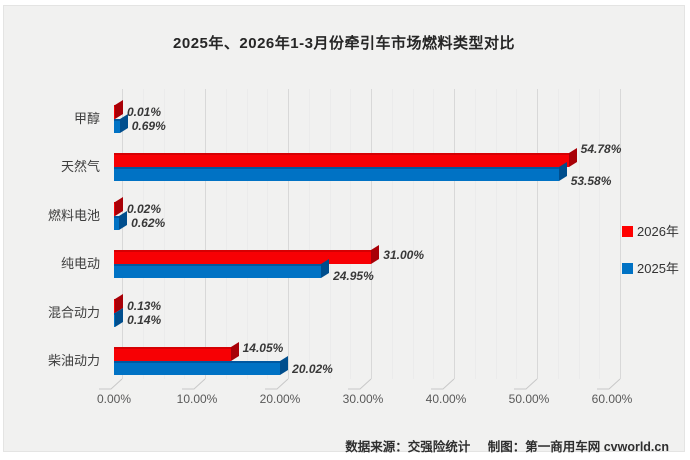 The height and width of the screenshot is (460, 690). What do you see at coordinates (176, 351) in the screenshot?
I see `bar-2026-diesel` at bounding box center [176, 351].